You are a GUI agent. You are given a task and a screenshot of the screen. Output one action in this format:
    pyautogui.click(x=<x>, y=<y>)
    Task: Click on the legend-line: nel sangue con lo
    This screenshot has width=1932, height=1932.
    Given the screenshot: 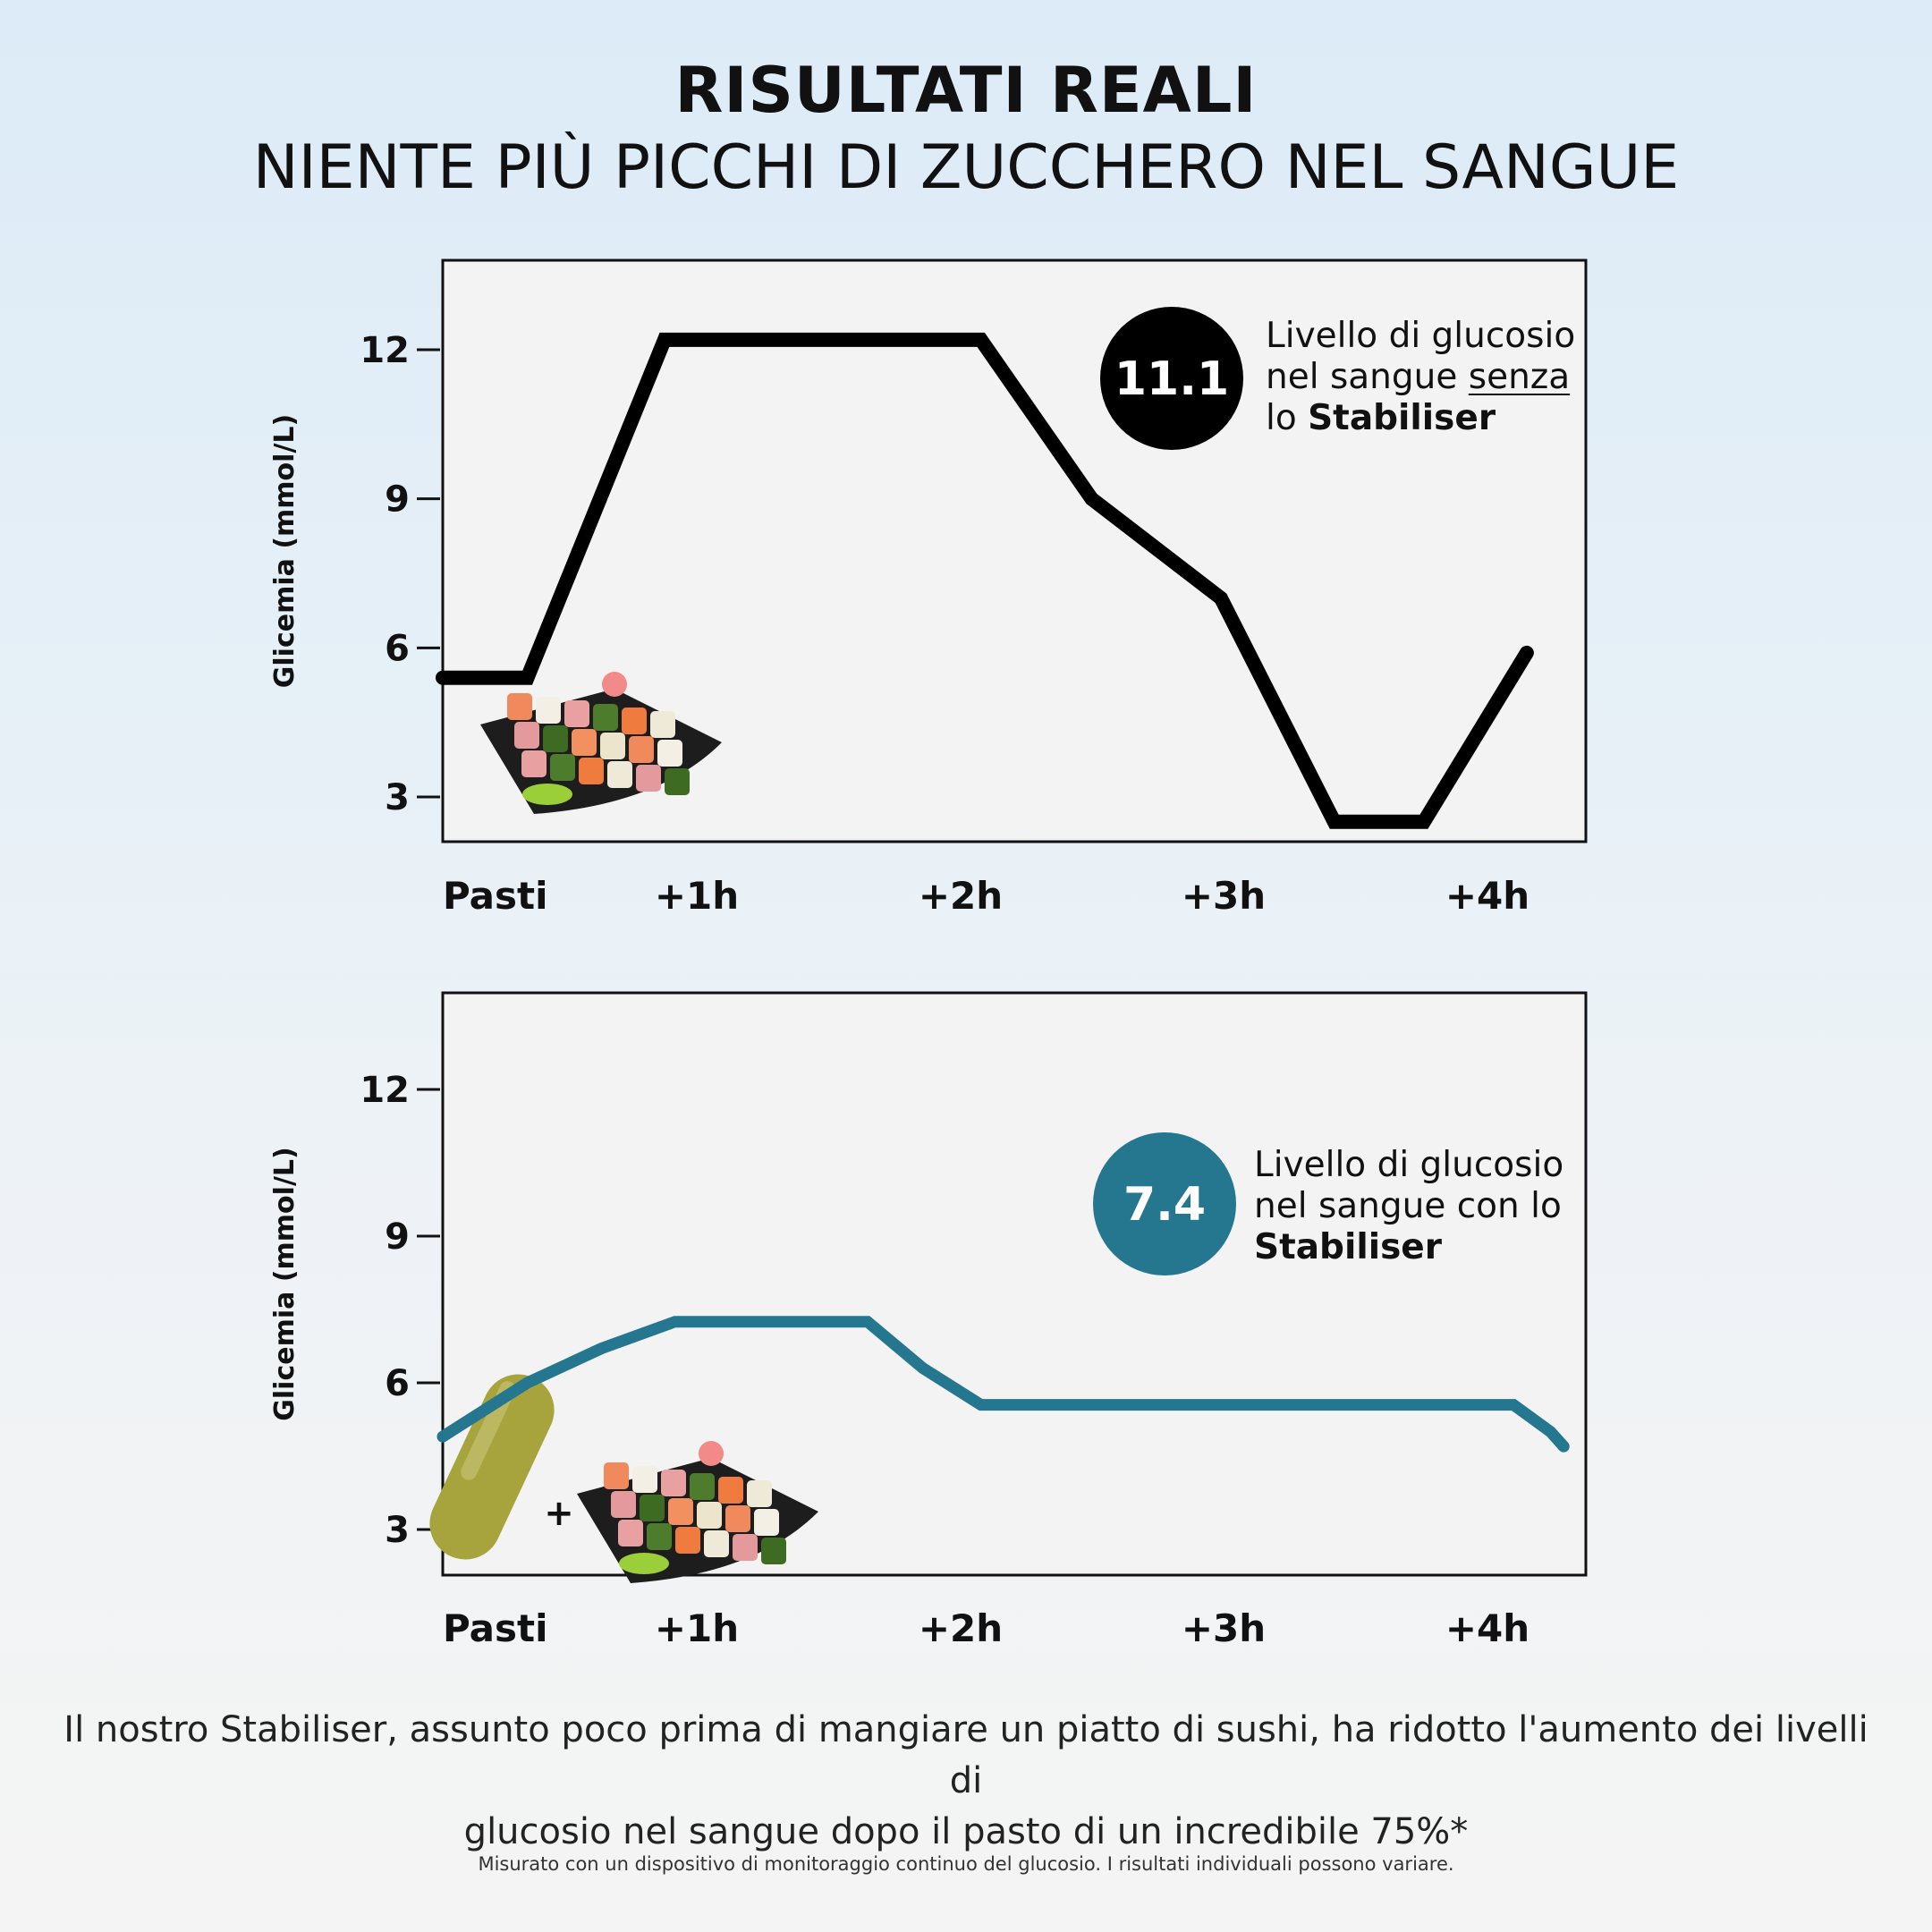 What is the action you would take?
    pyautogui.click(x=1408, y=1206)
    